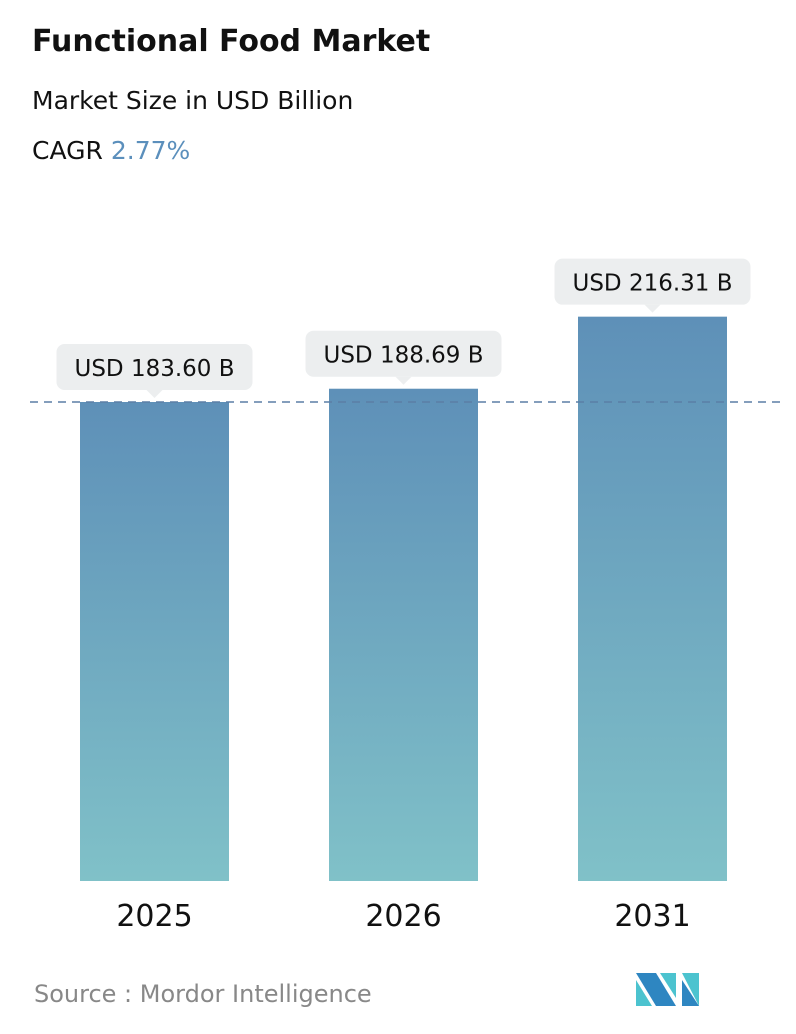 The height and width of the screenshot is (1034, 796). I want to click on bar-2025, so click(154, 641).